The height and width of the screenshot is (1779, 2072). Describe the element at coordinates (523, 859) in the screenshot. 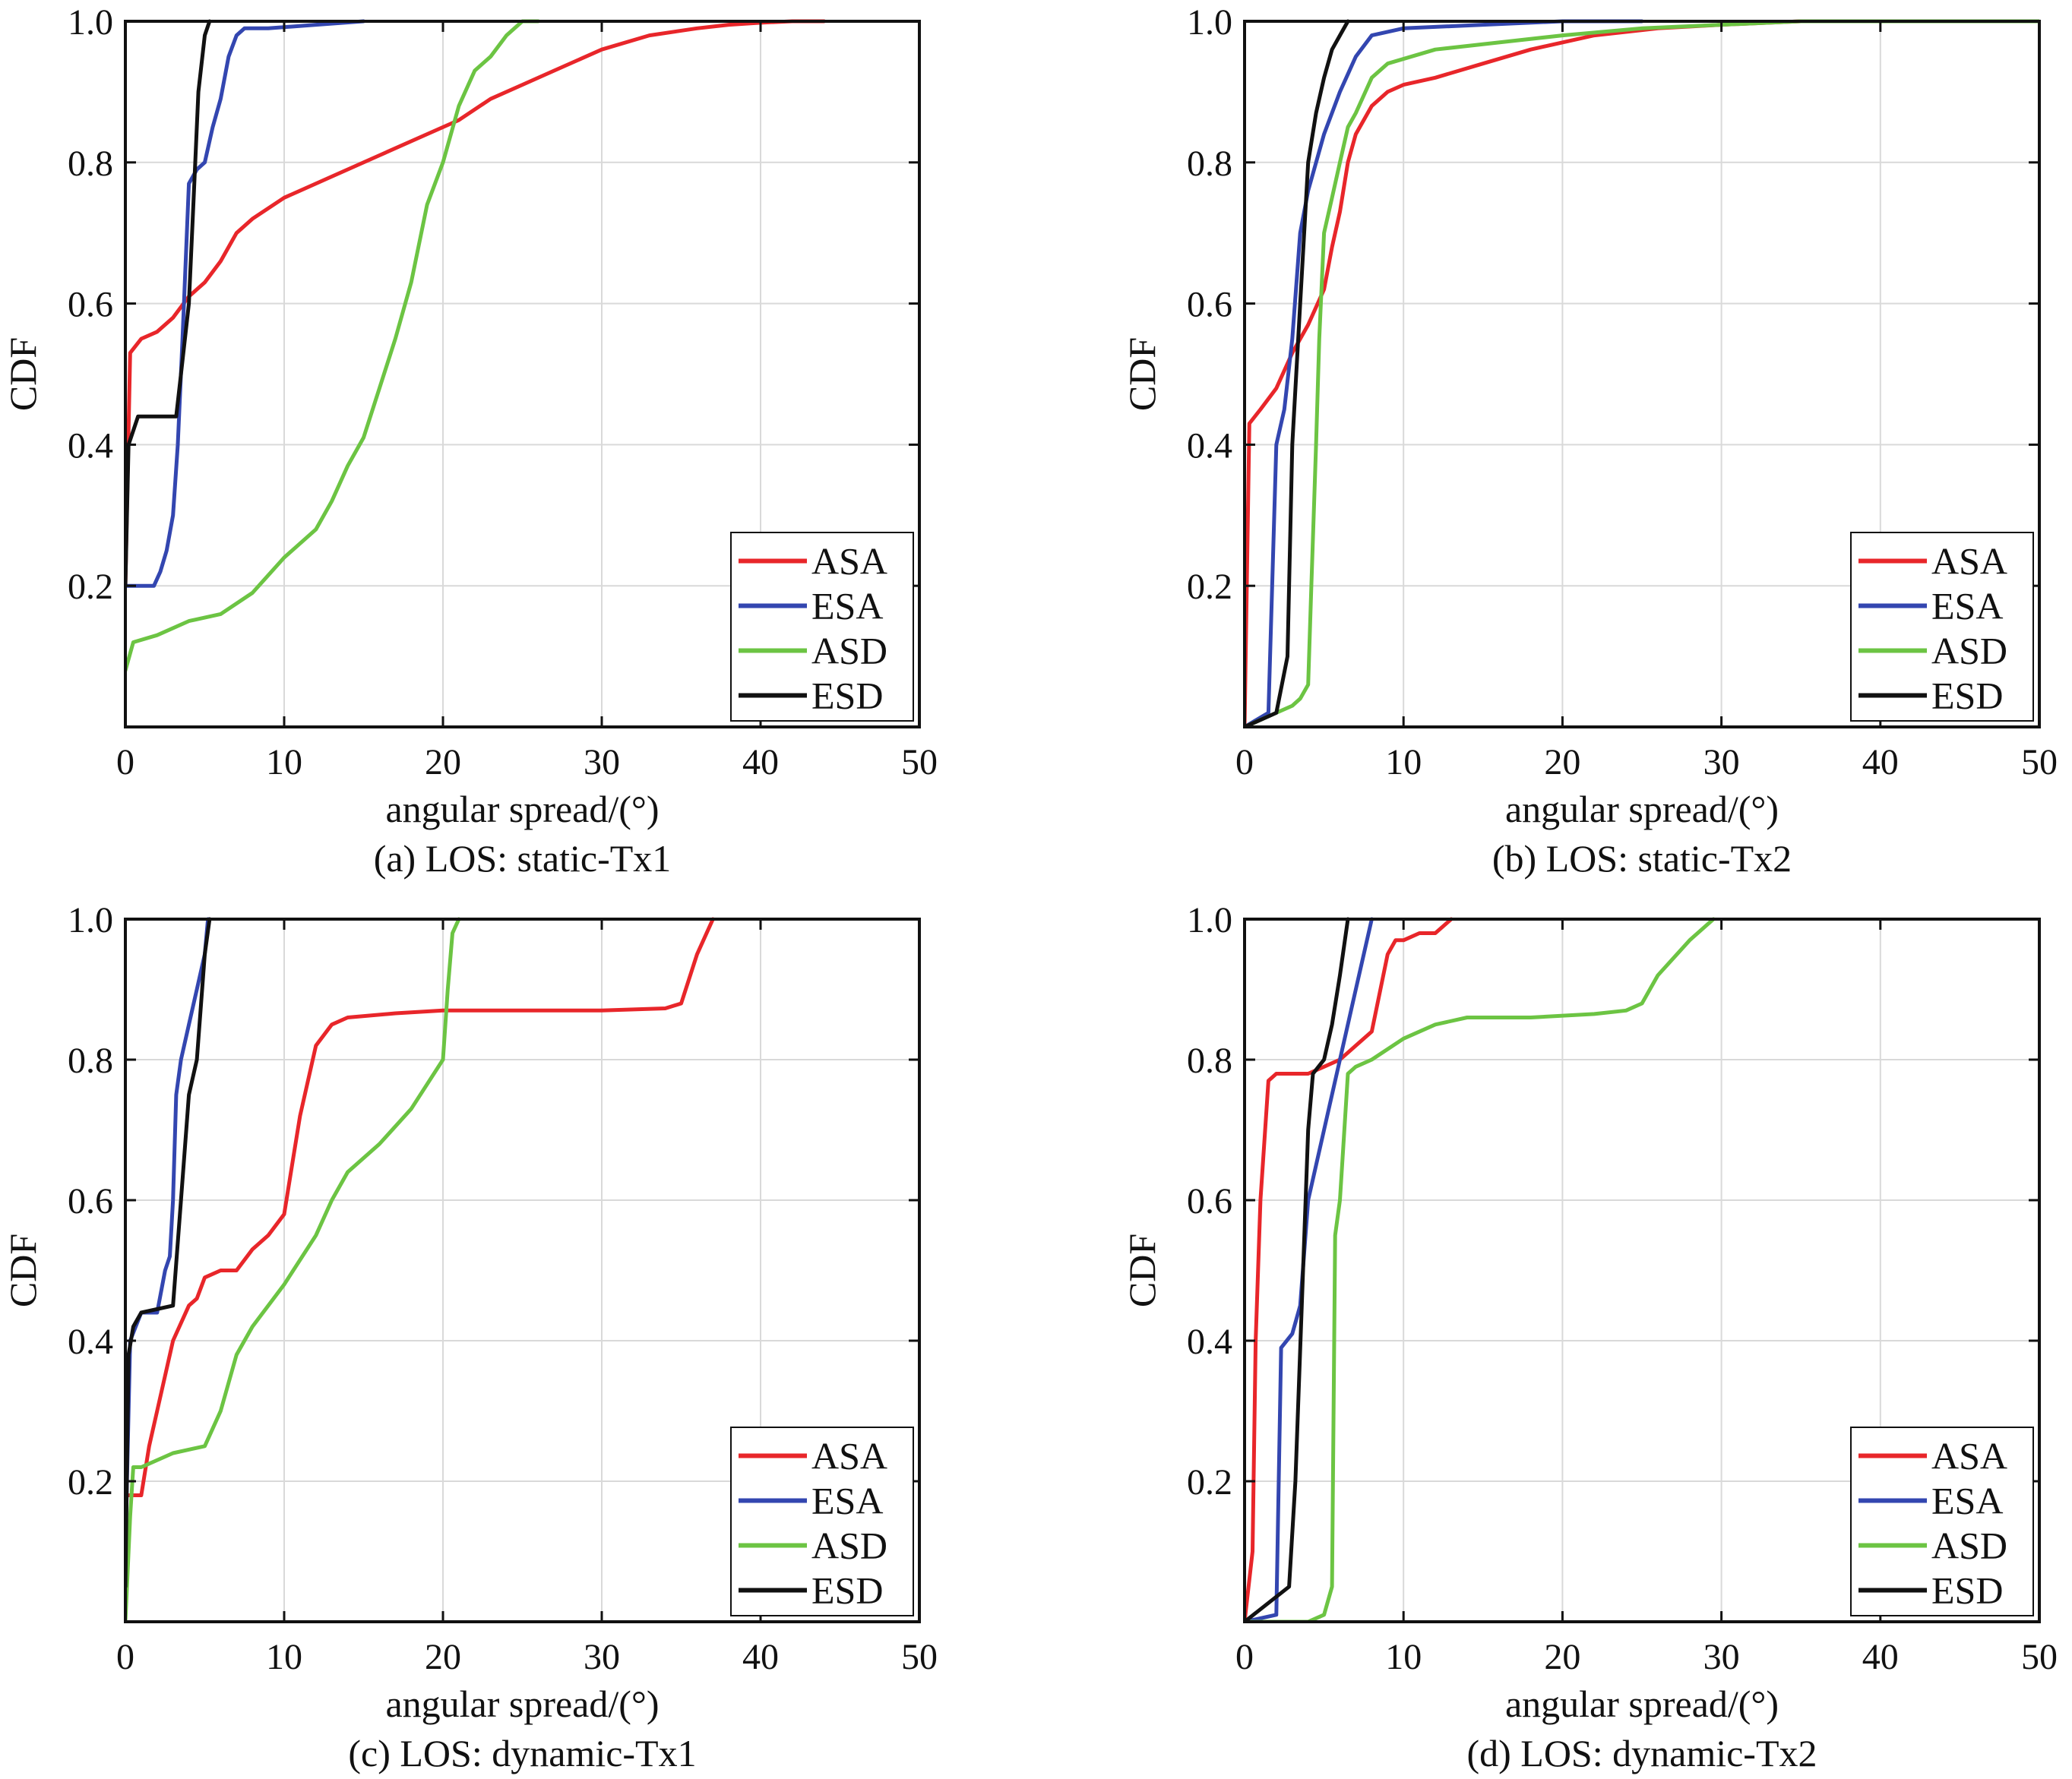

I see `panel-caption: (a) LOS: static-Tx1` at that location.